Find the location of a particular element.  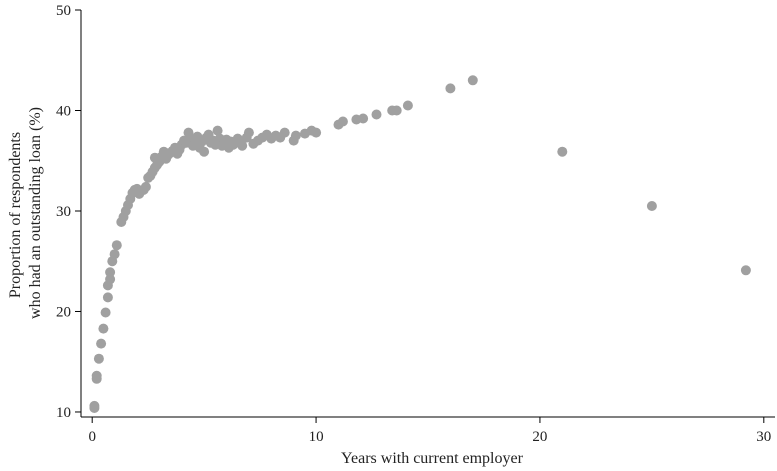

y-tick-label: 30 is located at coordinates (63, 212).